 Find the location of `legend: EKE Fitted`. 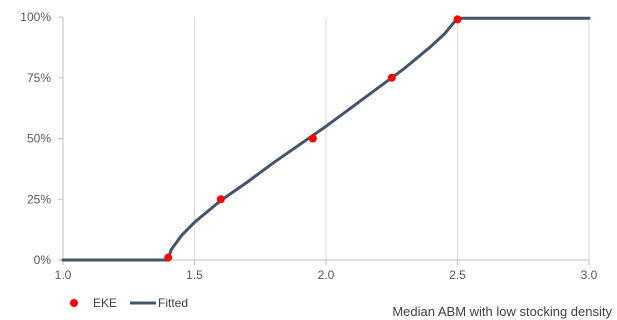

legend: EKE Fitted is located at coordinates (129, 303).